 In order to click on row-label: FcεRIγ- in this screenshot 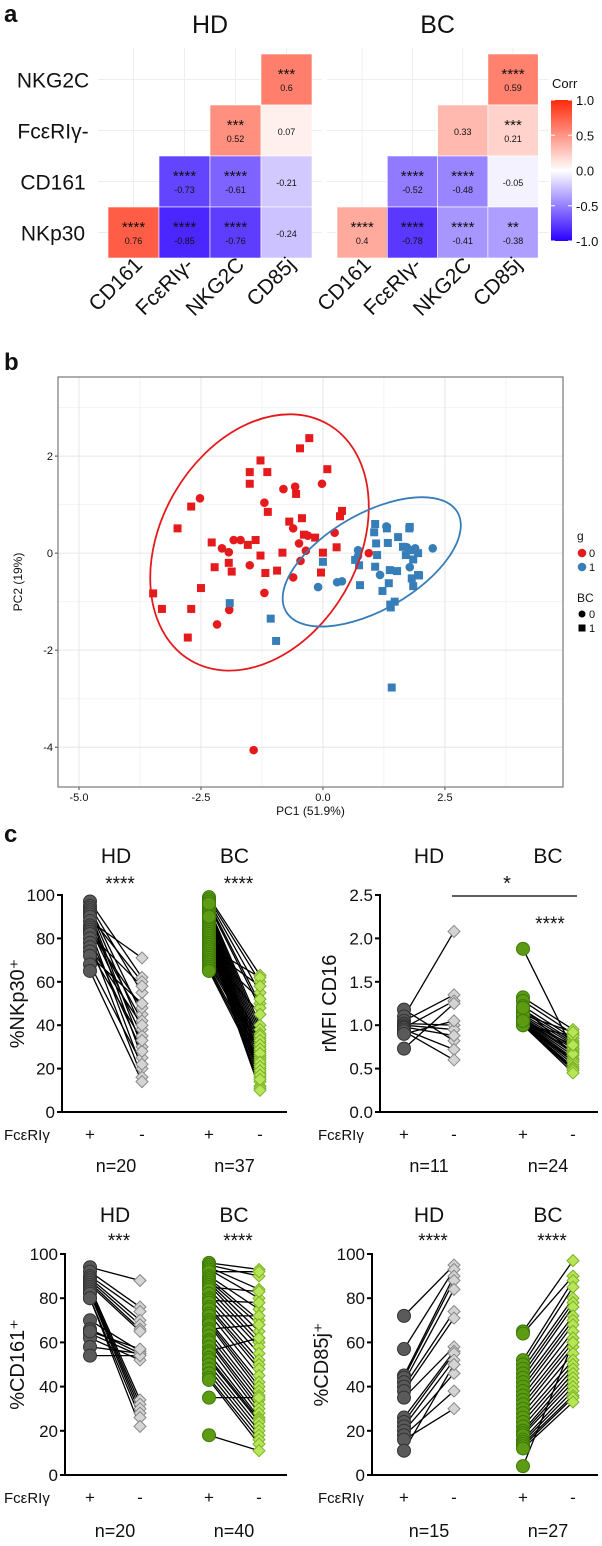, I will do `click(52, 132)`.